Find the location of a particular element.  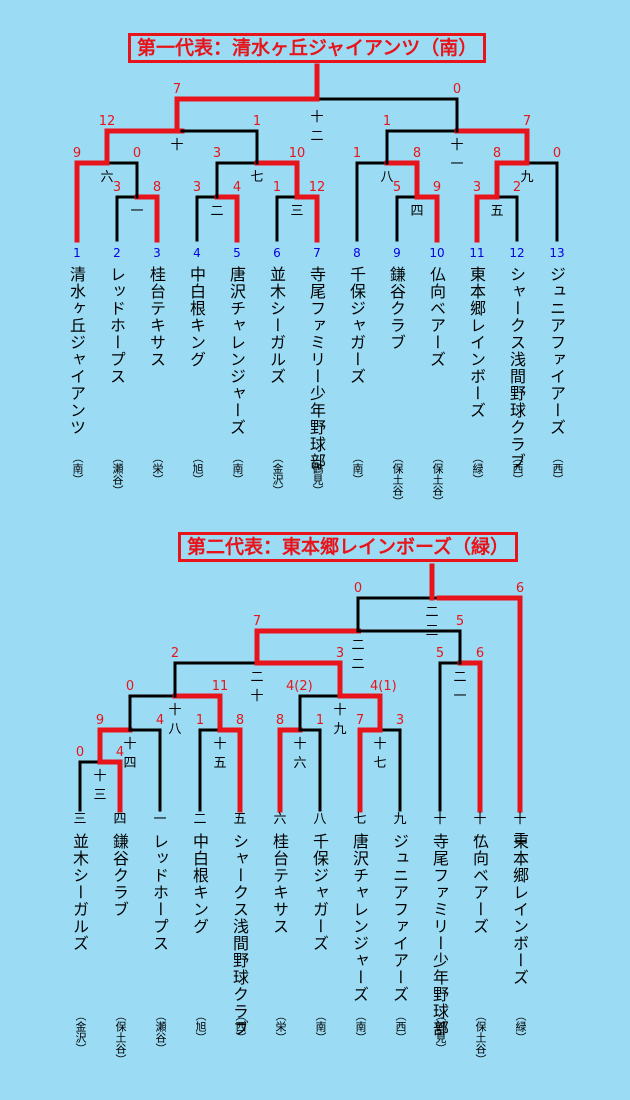

match-score: 6 is located at coordinates (480, 653).